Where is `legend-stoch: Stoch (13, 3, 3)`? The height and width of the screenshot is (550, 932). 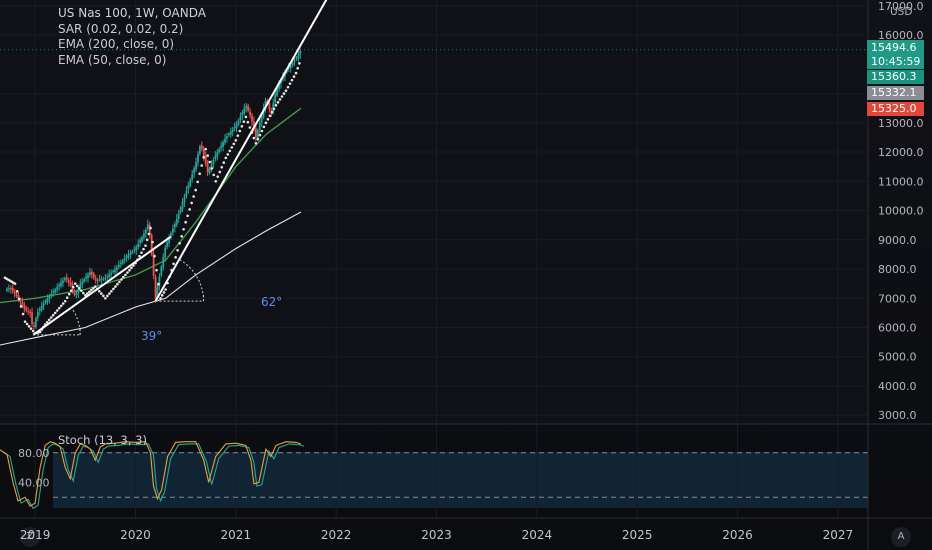 legend-stoch: Stoch (13, 3, 3) is located at coordinates (102, 440).